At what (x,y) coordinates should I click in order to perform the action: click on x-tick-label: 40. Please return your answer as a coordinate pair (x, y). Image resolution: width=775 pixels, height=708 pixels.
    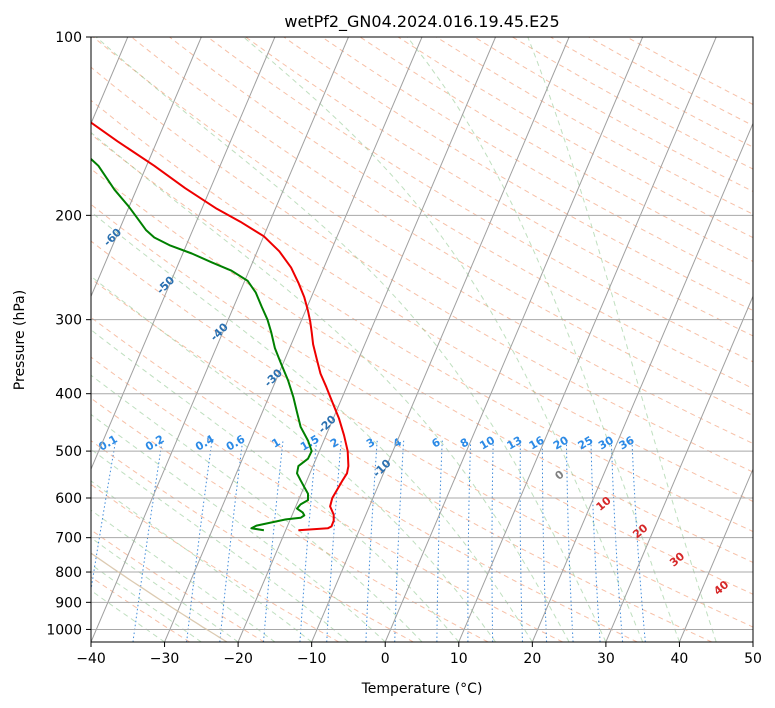
    Looking at the image, I should click on (680, 659).